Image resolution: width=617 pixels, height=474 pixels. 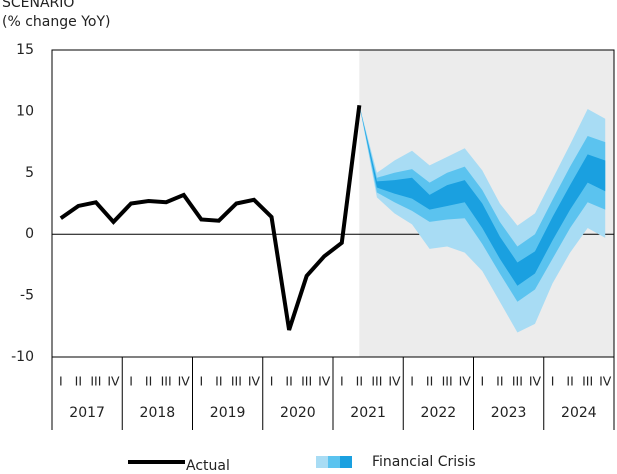 I want to click on y-tick-label: 15, so click(x=25, y=50).